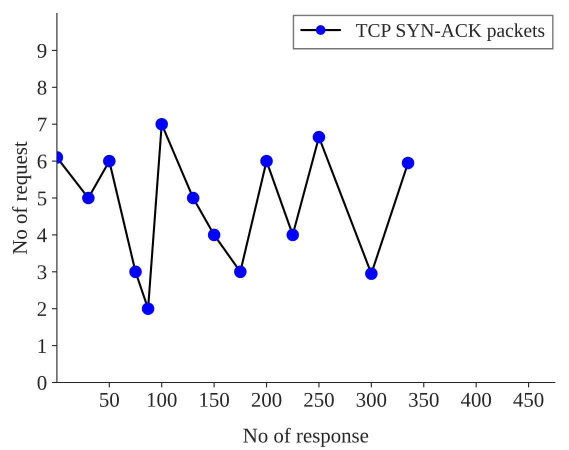  What do you see at coordinates (42, 161) in the screenshot?
I see `y-tick-label: 6` at bounding box center [42, 161].